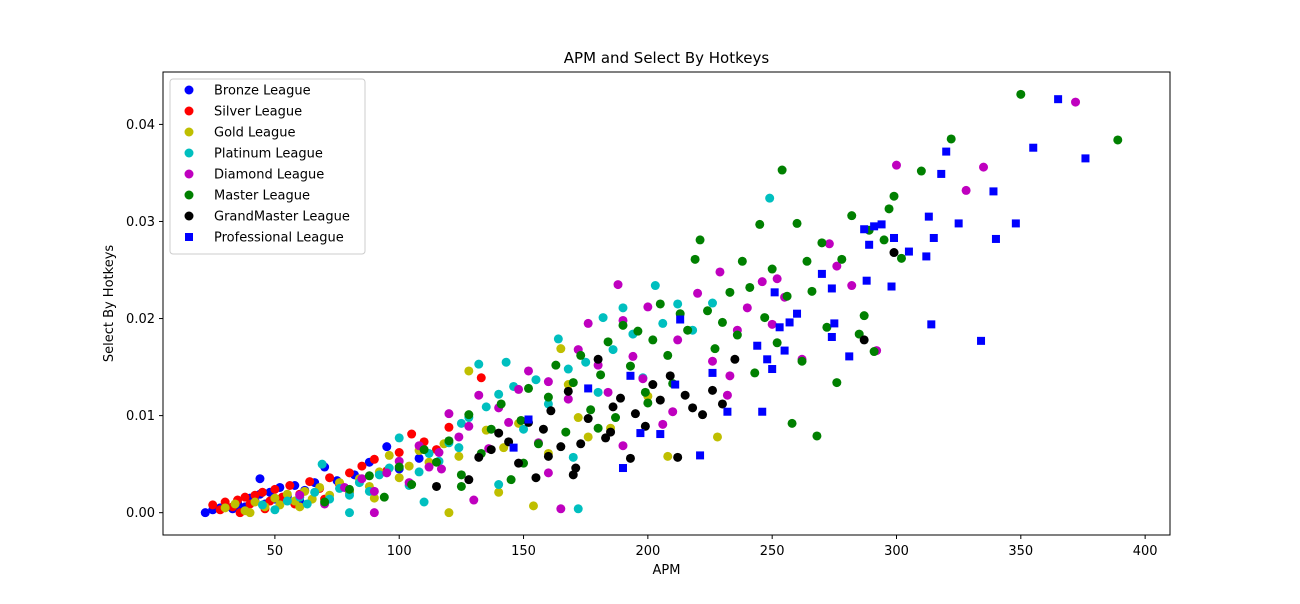 This screenshot has width=1300, height=604. Describe the element at coordinates (1020, 551) in the screenshot. I see `x-tick-label: 350` at that location.